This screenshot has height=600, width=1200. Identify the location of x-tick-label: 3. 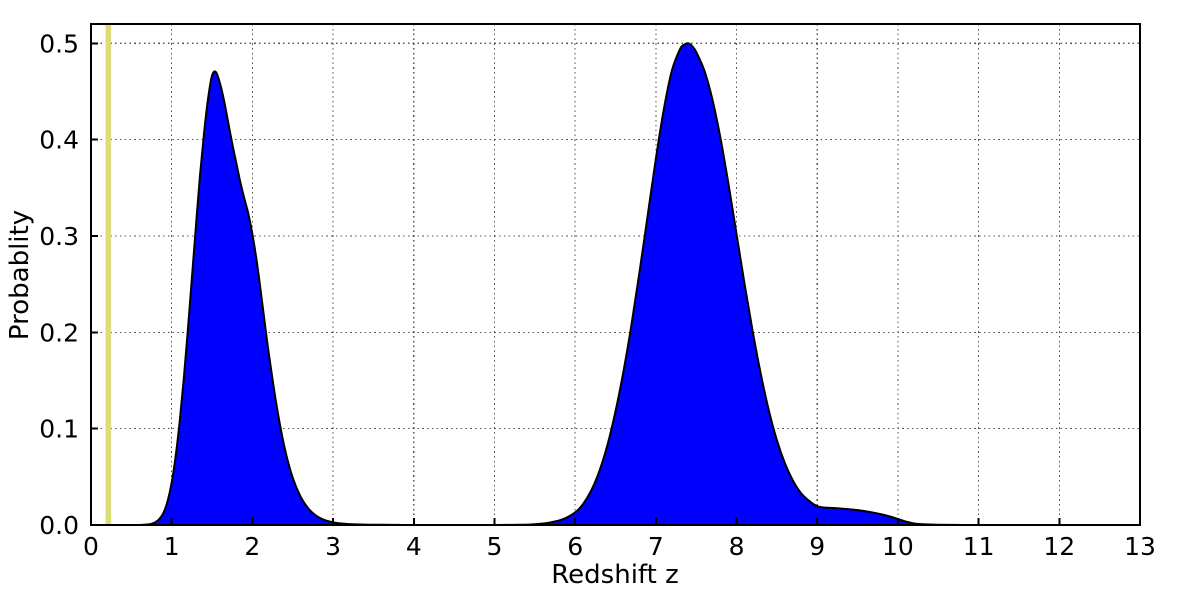
(333, 546).